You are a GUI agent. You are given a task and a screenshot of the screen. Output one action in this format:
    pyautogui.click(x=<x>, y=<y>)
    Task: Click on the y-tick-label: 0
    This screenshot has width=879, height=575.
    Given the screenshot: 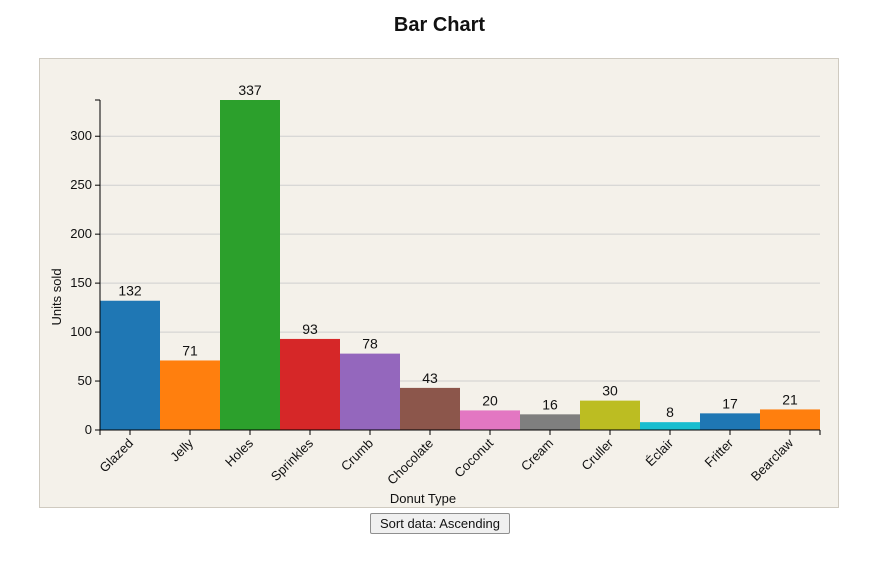 What is the action you would take?
    pyautogui.click(x=88, y=429)
    